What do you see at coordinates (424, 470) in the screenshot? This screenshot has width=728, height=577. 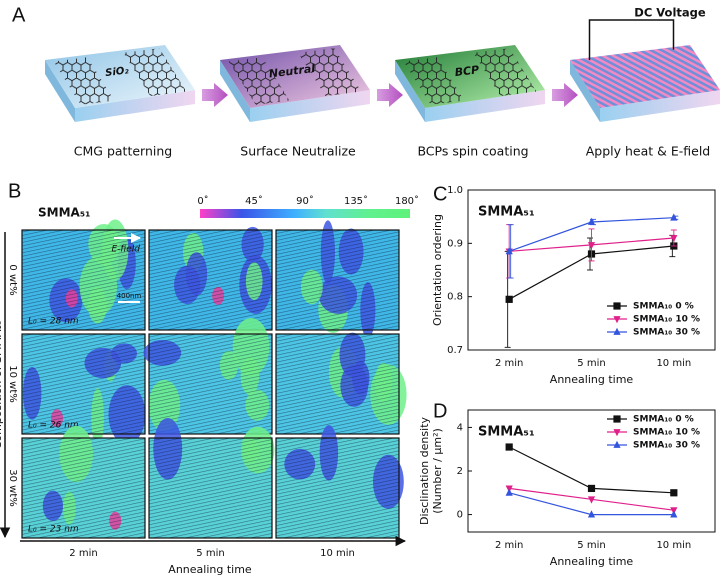 I see `y-axis-label: Disclination density` at bounding box center [424, 470].